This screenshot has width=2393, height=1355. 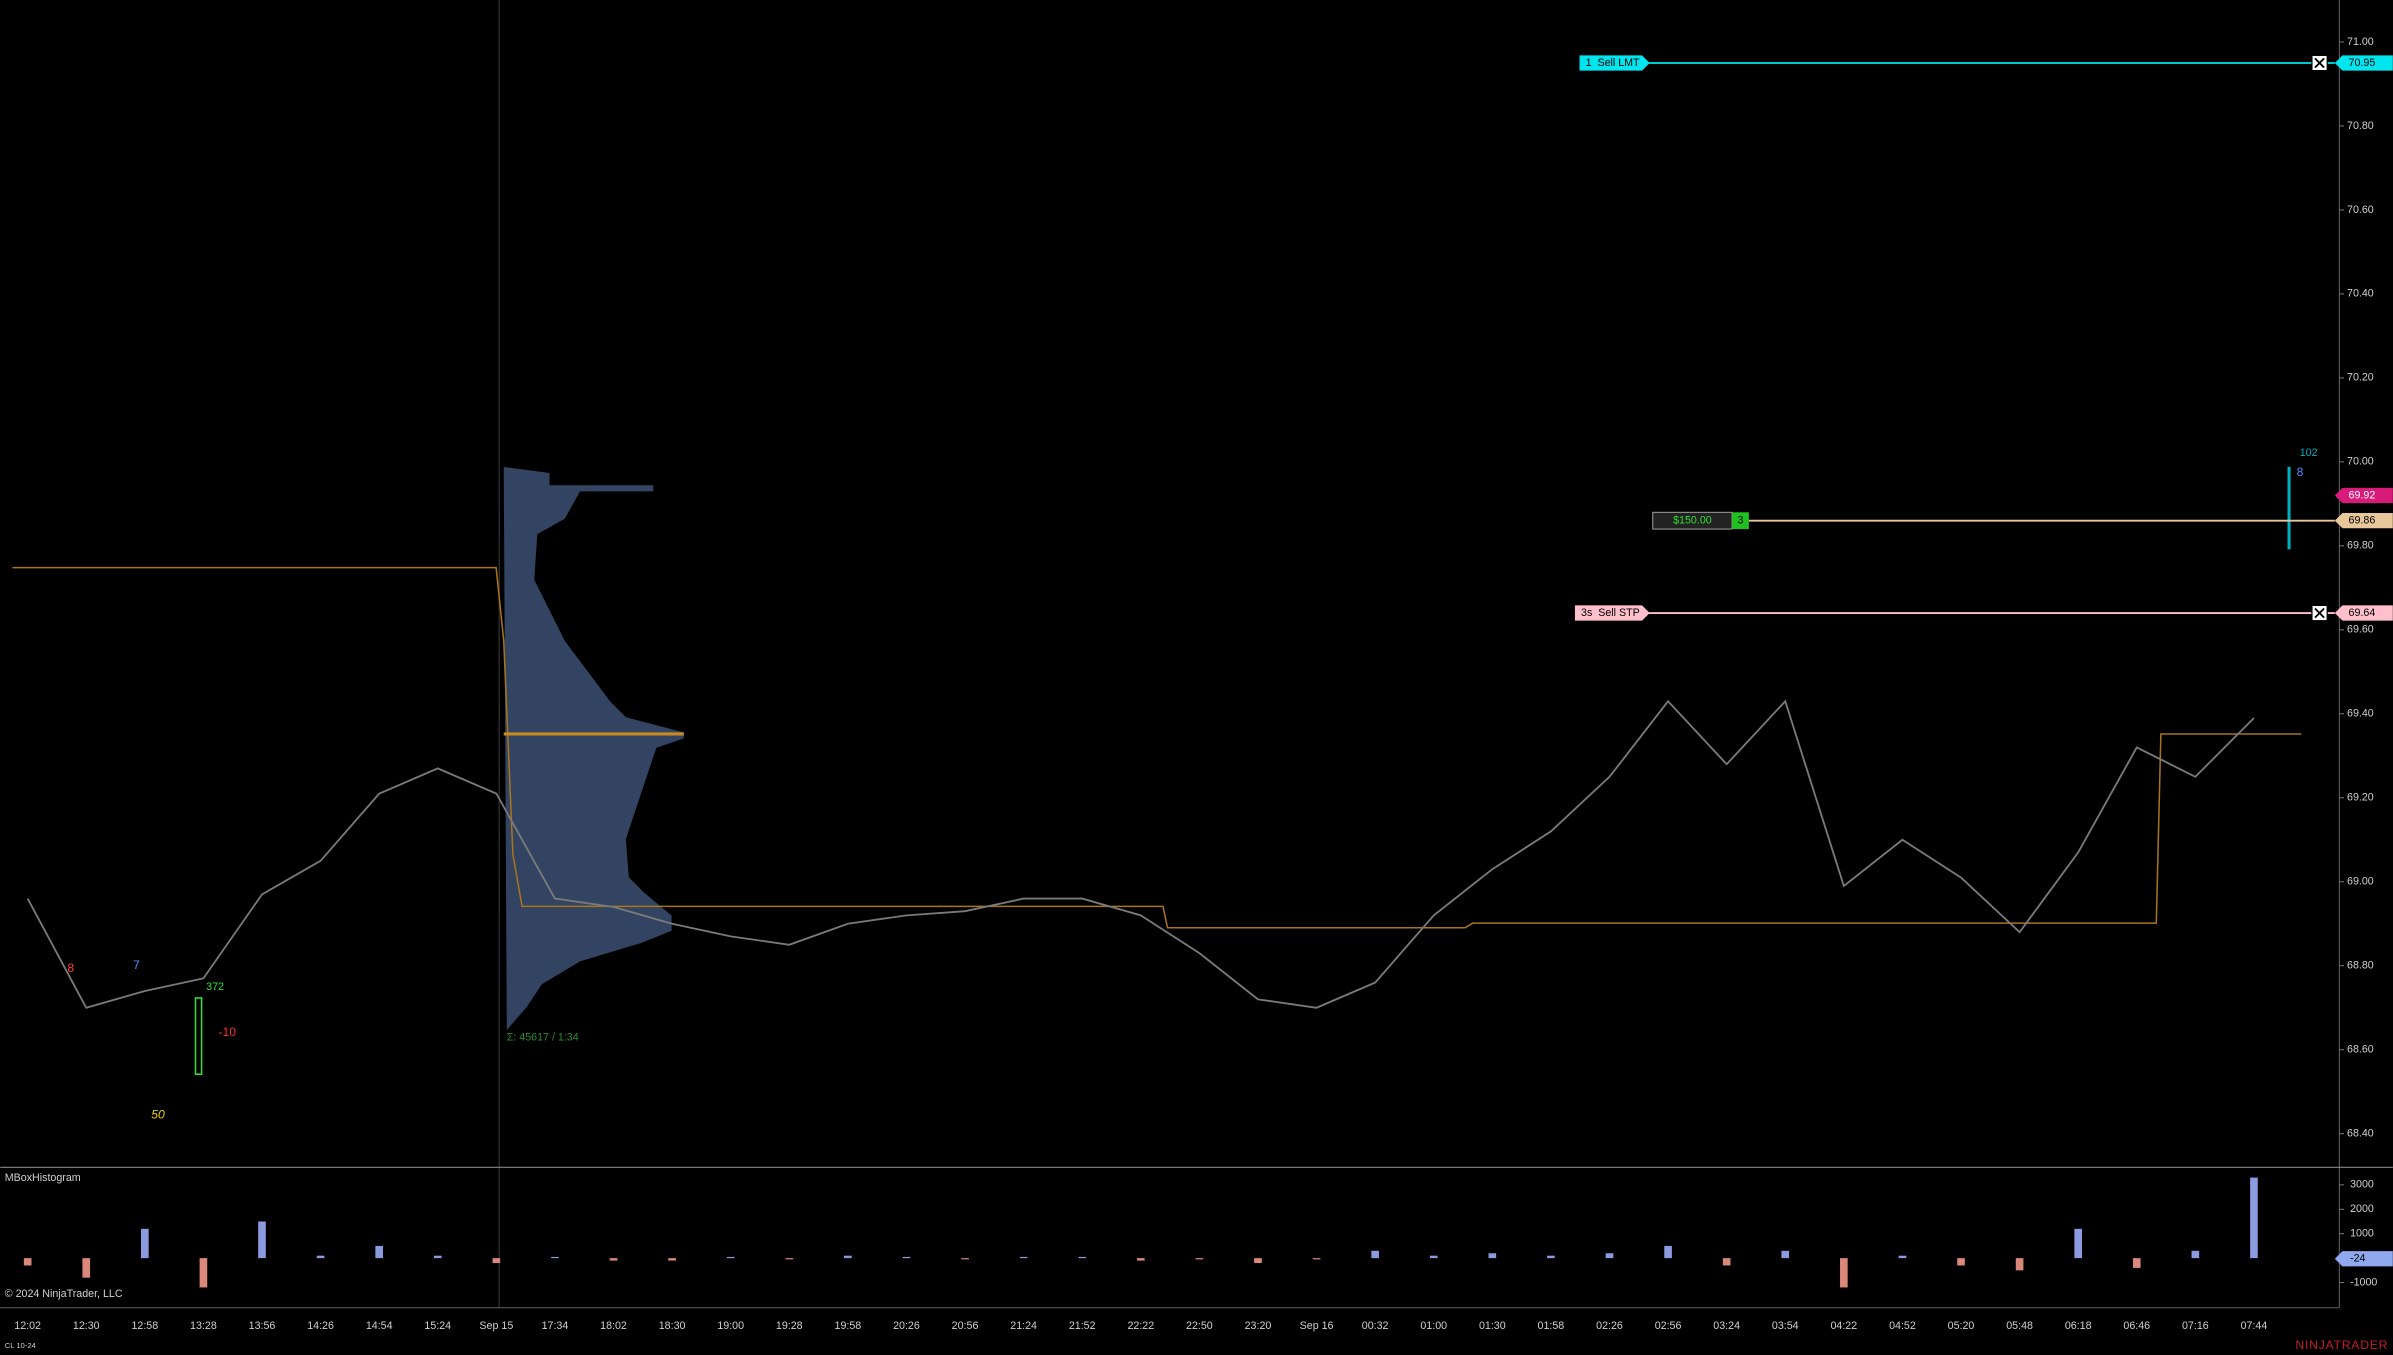 What do you see at coordinates (2360, 882) in the screenshot?
I see `y-tick-label: 69.00` at bounding box center [2360, 882].